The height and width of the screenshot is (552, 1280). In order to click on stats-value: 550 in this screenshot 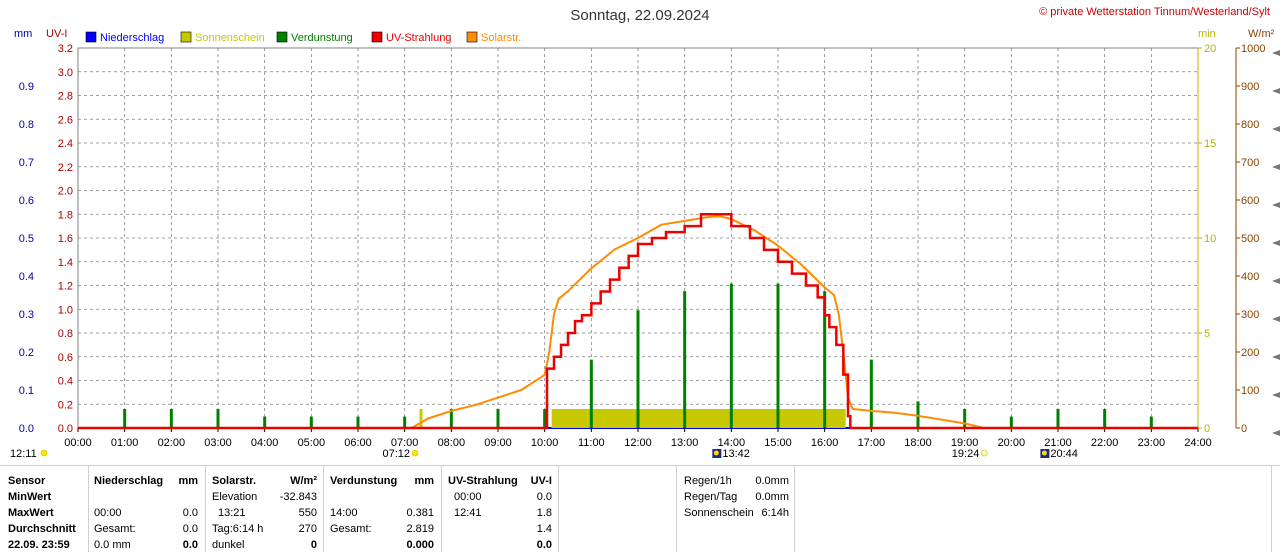, I will do `click(307, 513)`.